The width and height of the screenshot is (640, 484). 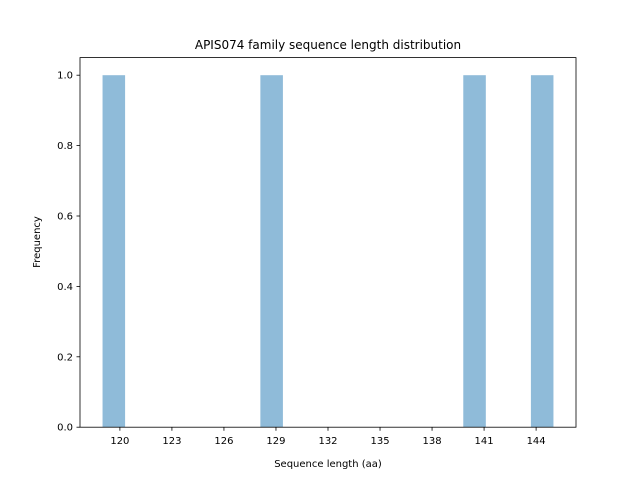 What do you see at coordinates (65, 287) in the screenshot?
I see `y-tick-label: 0.4` at bounding box center [65, 287].